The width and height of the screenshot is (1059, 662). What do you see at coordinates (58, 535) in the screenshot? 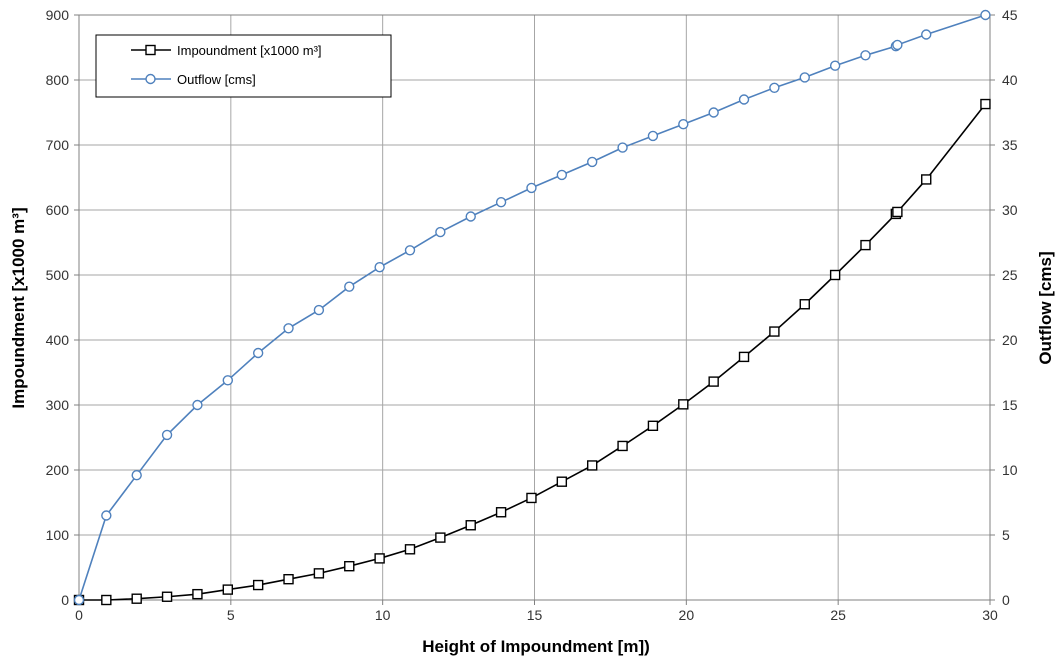
I see `left-tick-label: 100` at bounding box center [58, 535].